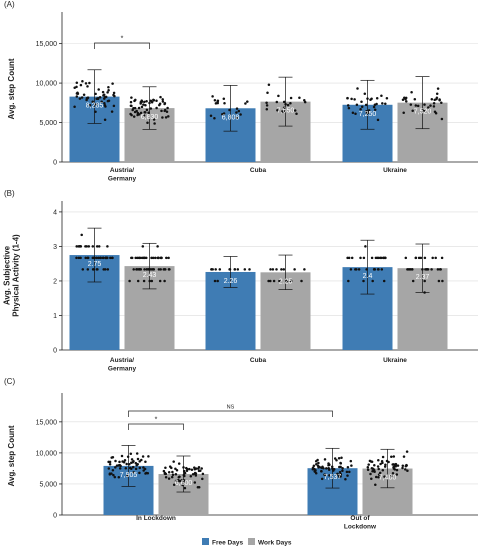  What do you see at coordinates (368, 114) in the screenshot?
I see `bar-value-label: 7,250` at bounding box center [368, 114].